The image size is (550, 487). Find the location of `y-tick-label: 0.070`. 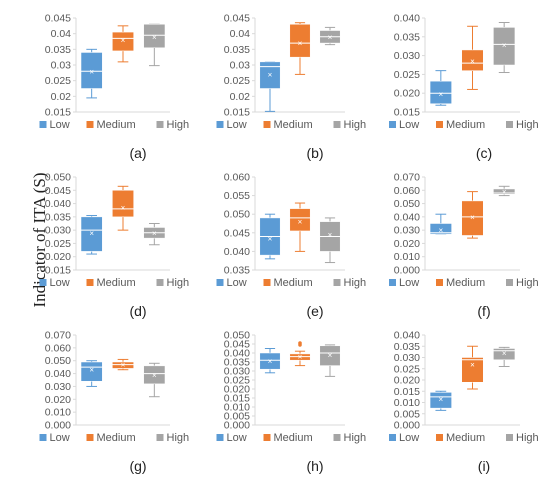

y-tick-label: 0.070 is located at coordinates (58, 336).